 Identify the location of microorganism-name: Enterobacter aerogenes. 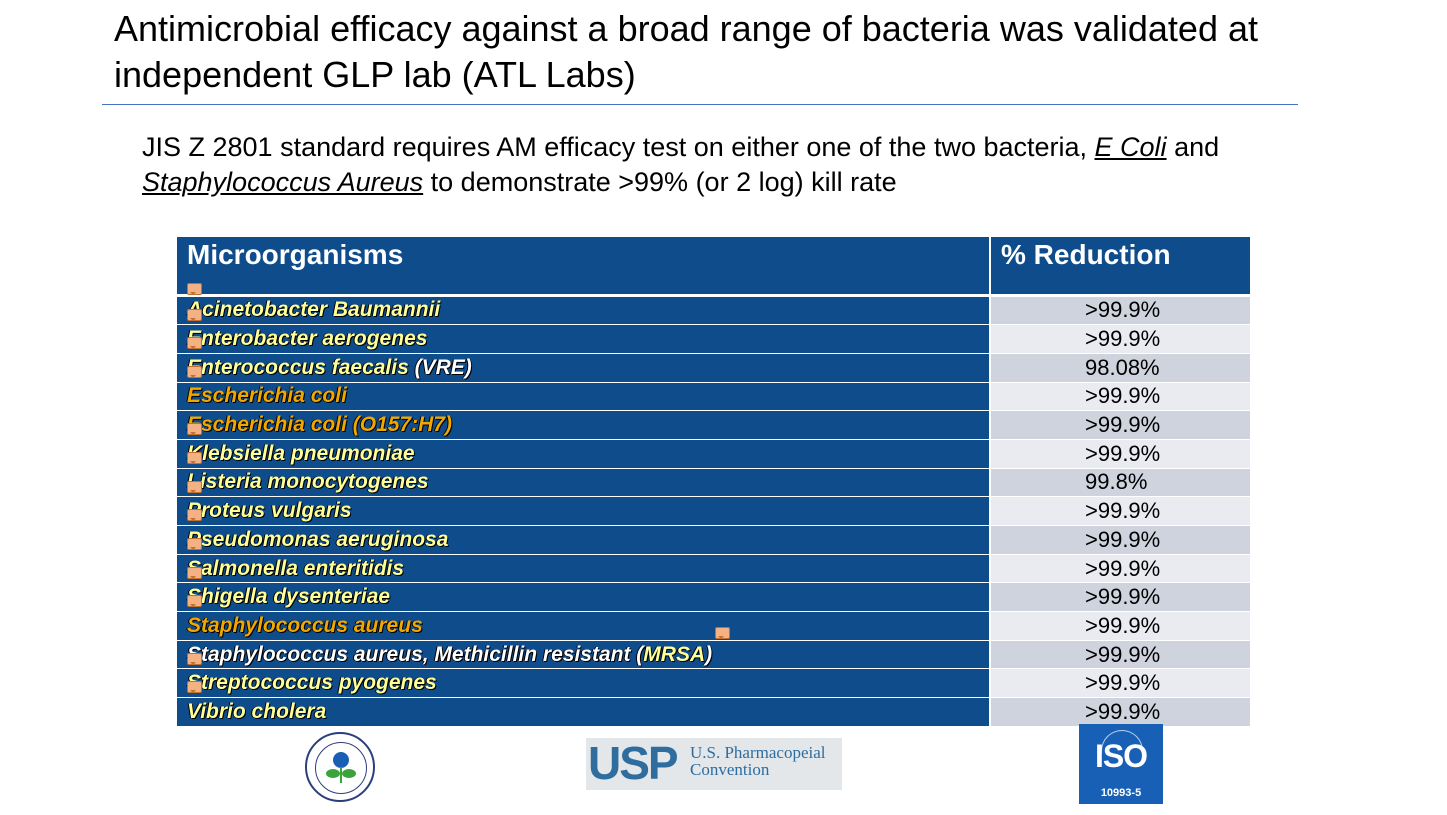
(583, 339).